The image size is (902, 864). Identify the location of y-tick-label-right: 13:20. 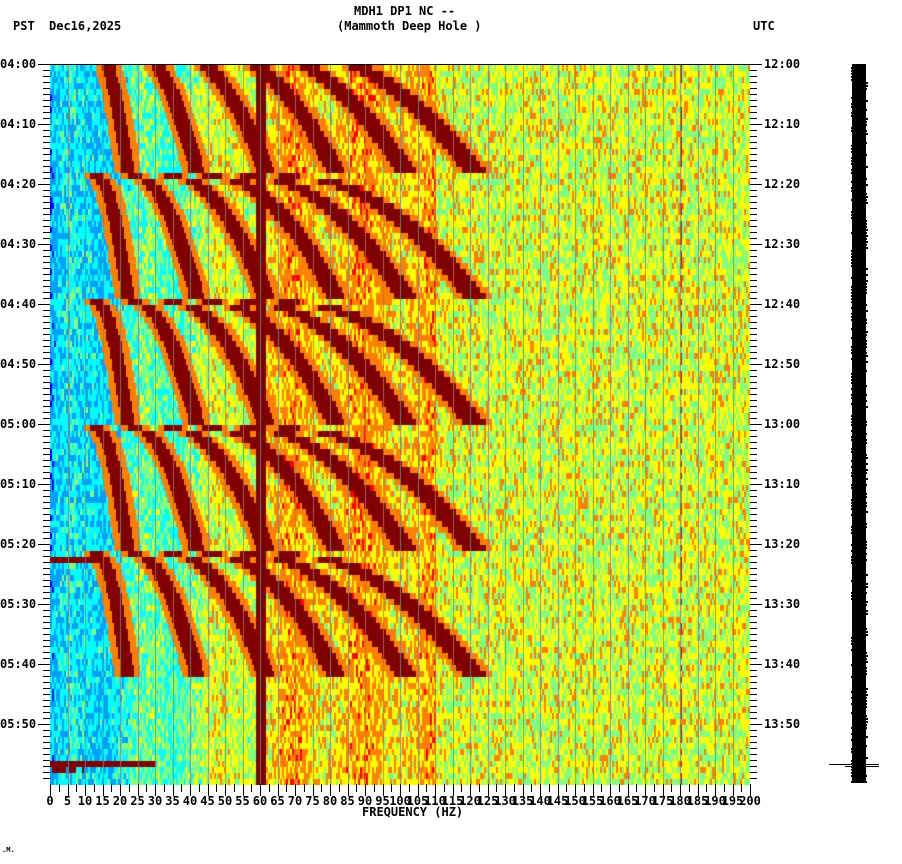
(782, 544).